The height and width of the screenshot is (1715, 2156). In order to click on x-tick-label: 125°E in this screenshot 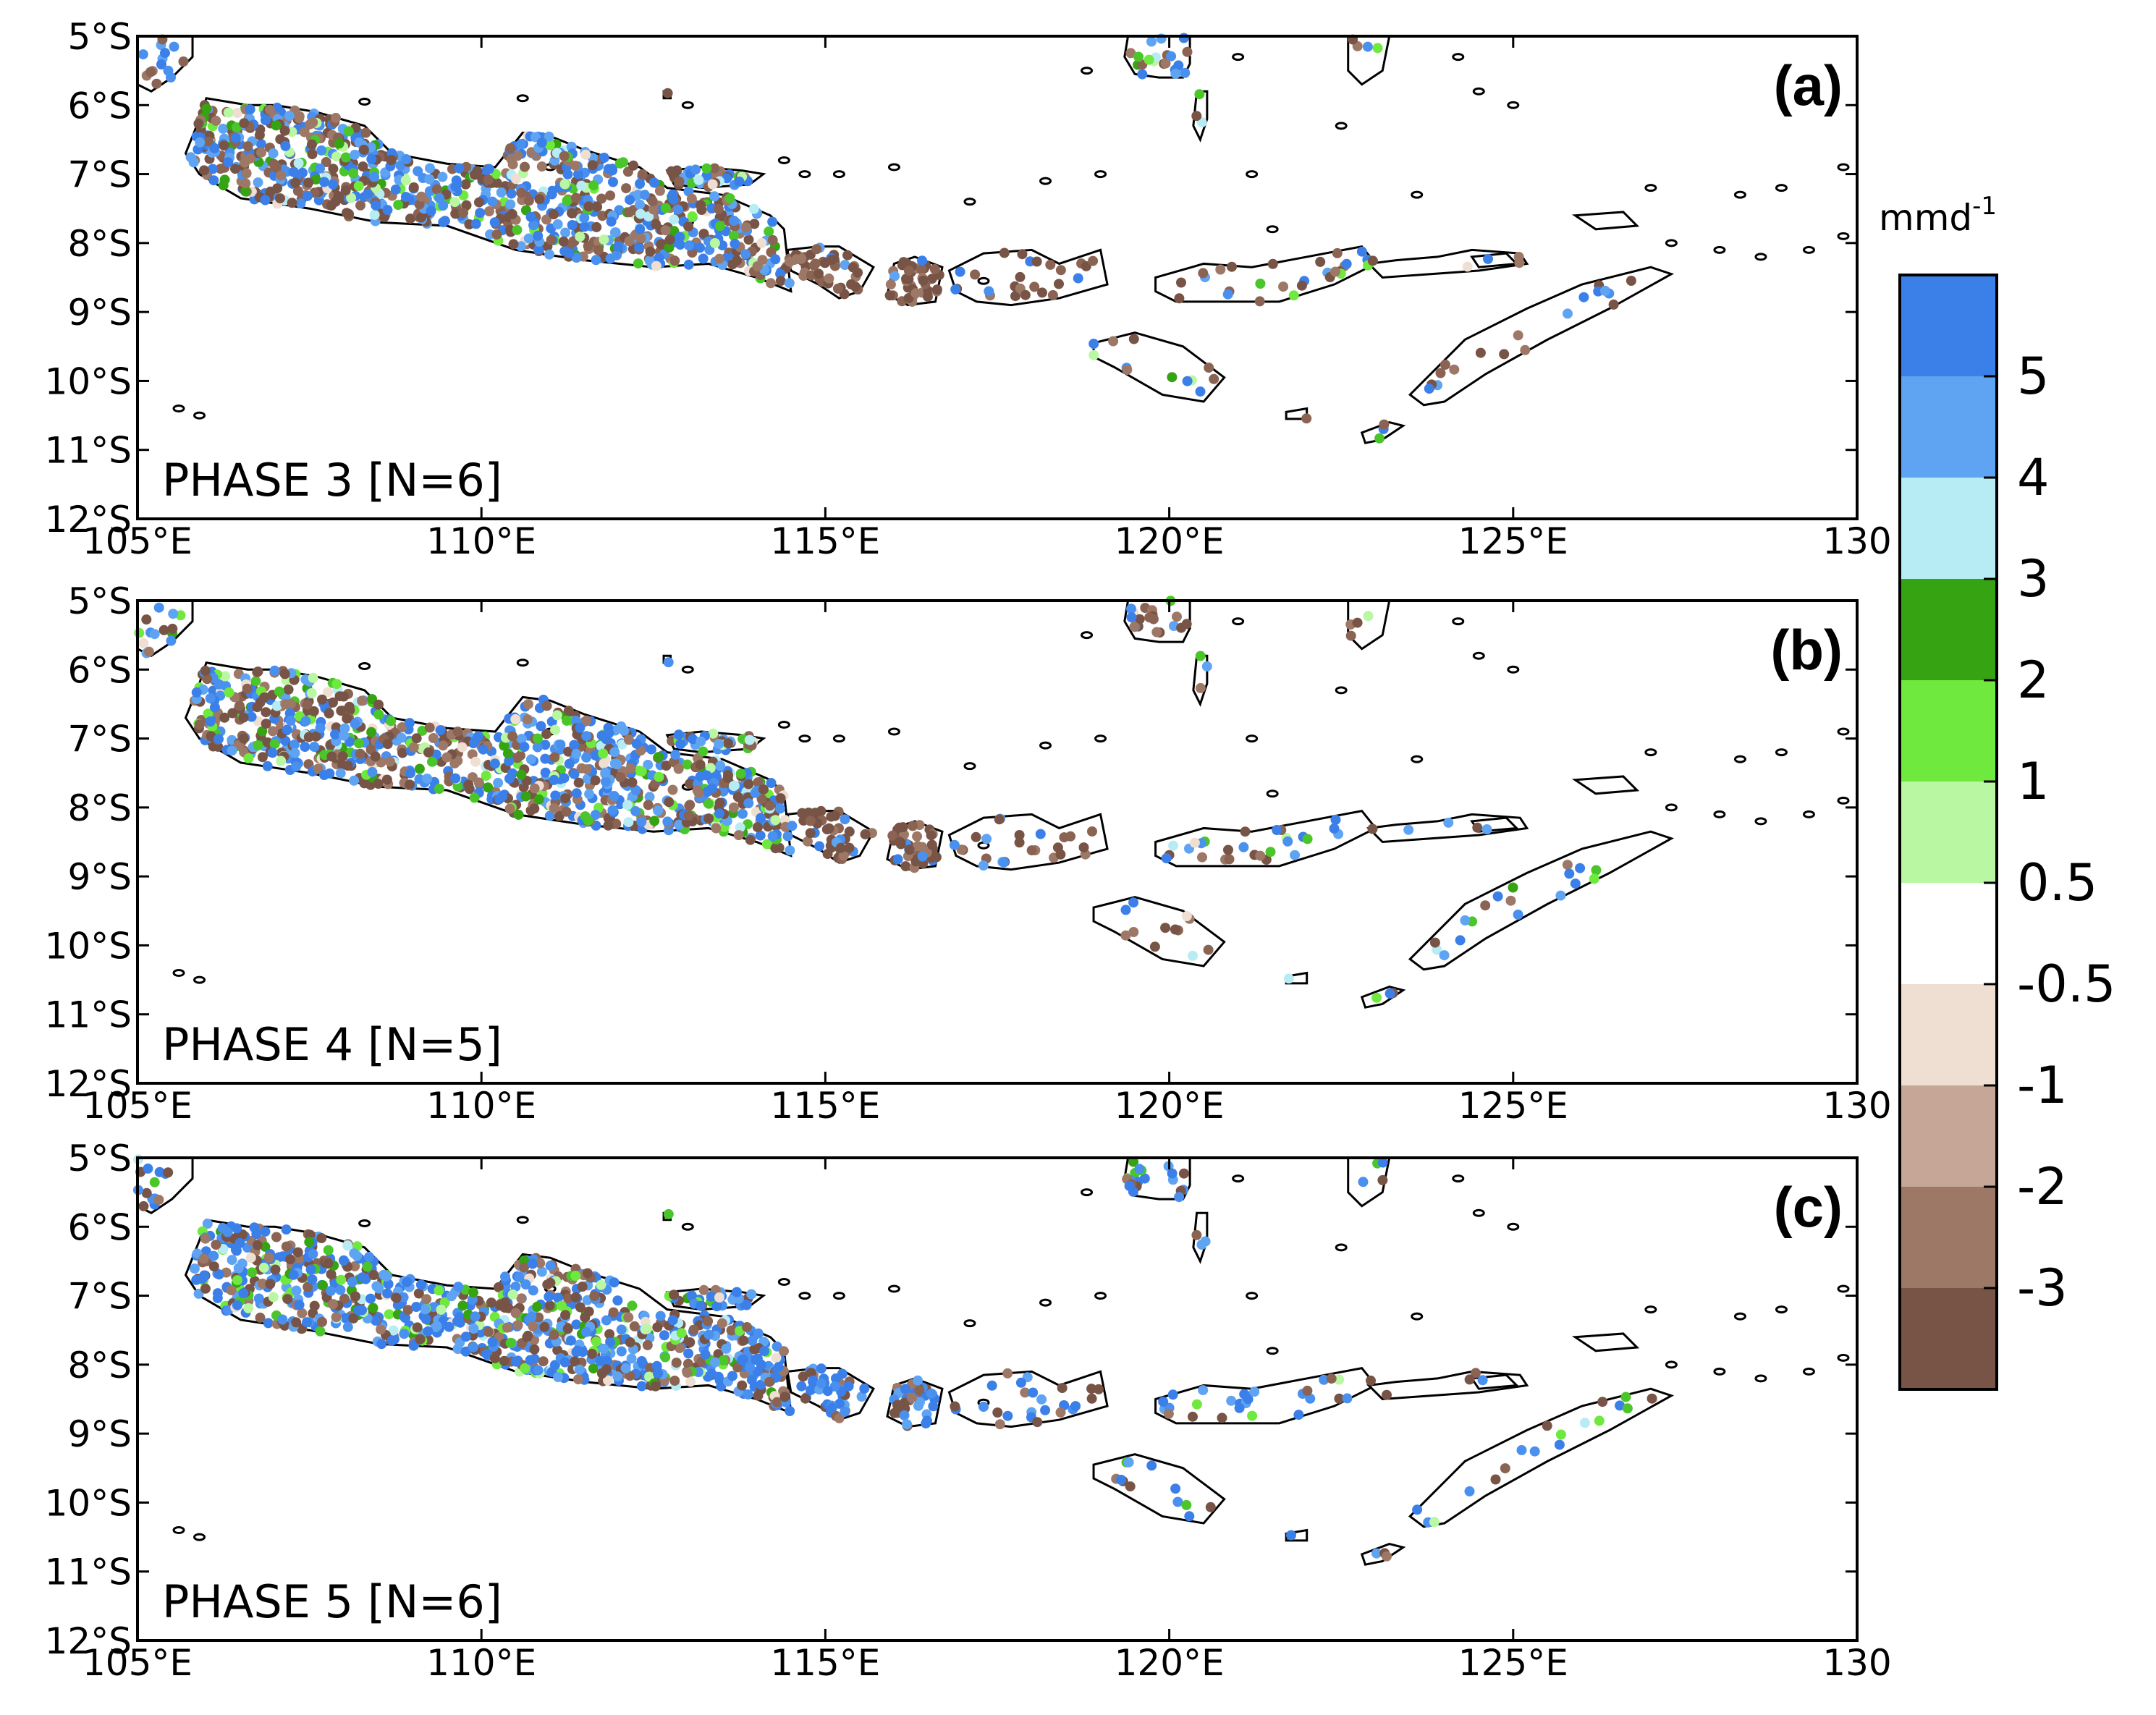, I will do `click(1513, 1663)`.